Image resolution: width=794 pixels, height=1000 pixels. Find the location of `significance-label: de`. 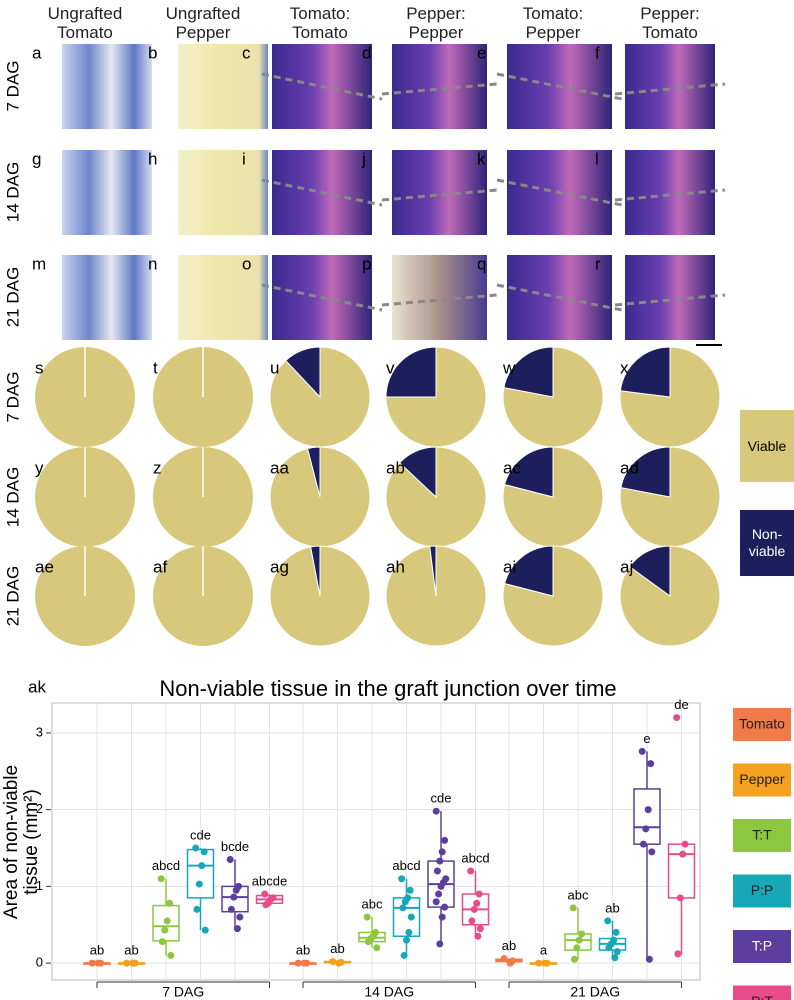

significance-label: de is located at coordinates (681, 704).